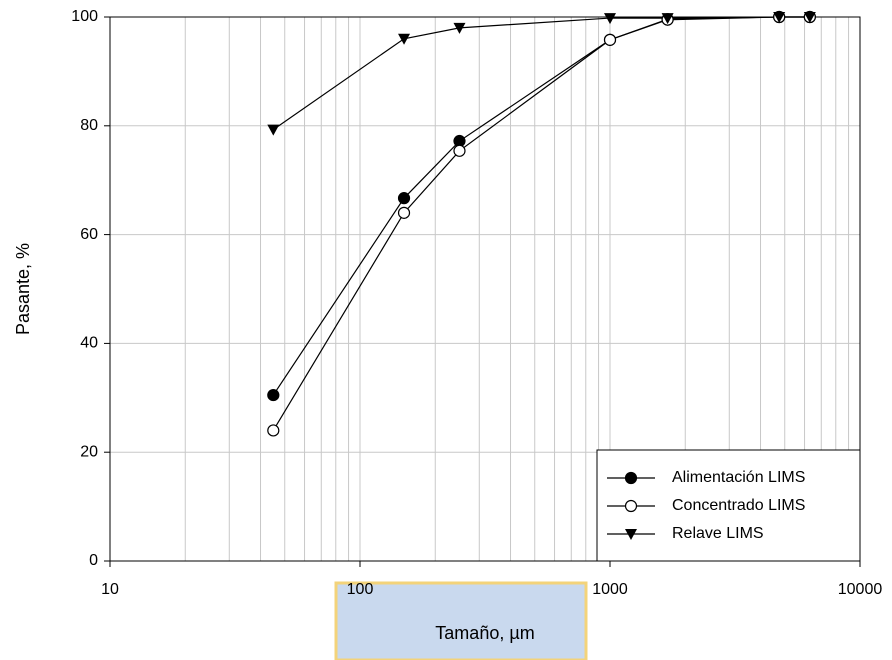 Image resolution: width=892 pixels, height=660 pixels. What do you see at coordinates (738, 477) in the screenshot?
I see `legend-label: Alimentación LIMS` at bounding box center [738, 477].